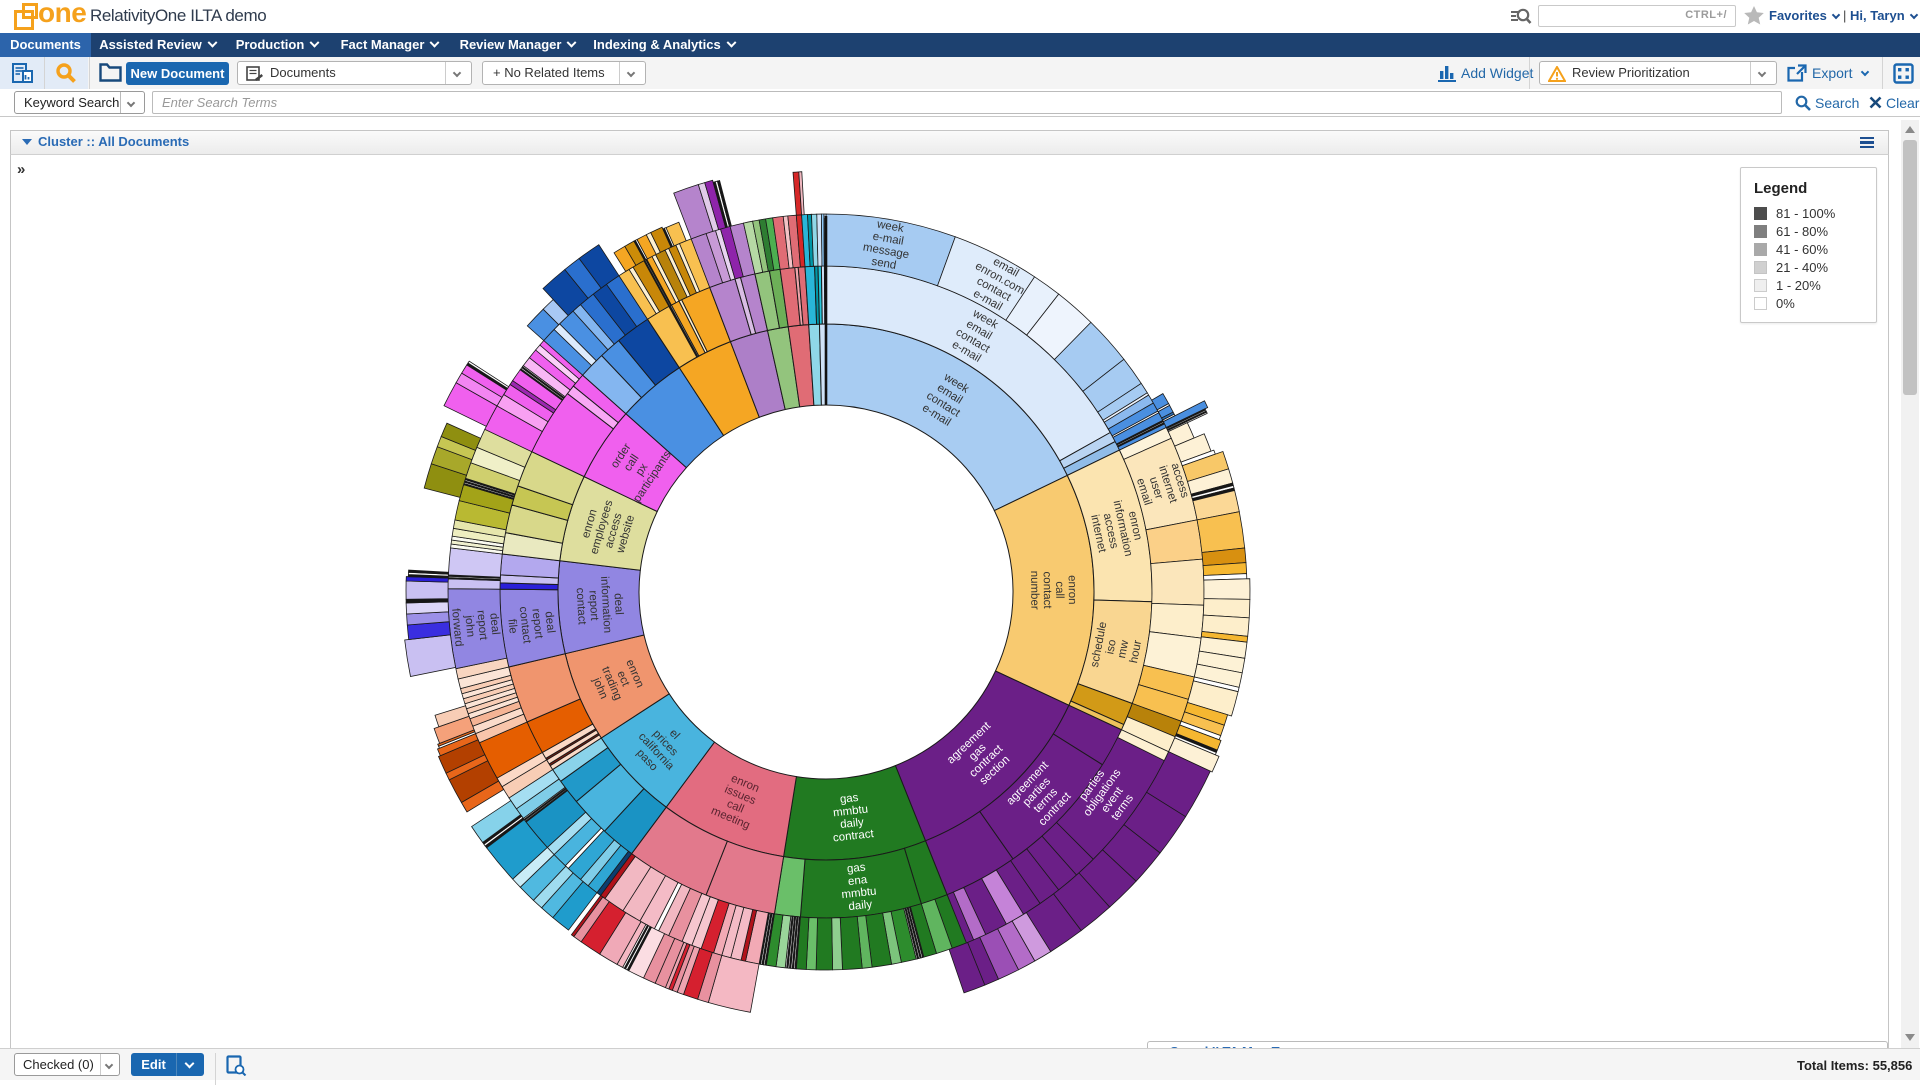 The height and width of the screenshot is (1085, 1920). What do you see at coordinates (1053, 590) in the screenshot?
I see `svg-text: enroncallcontactnumber` at bounding box center [1053, 590].